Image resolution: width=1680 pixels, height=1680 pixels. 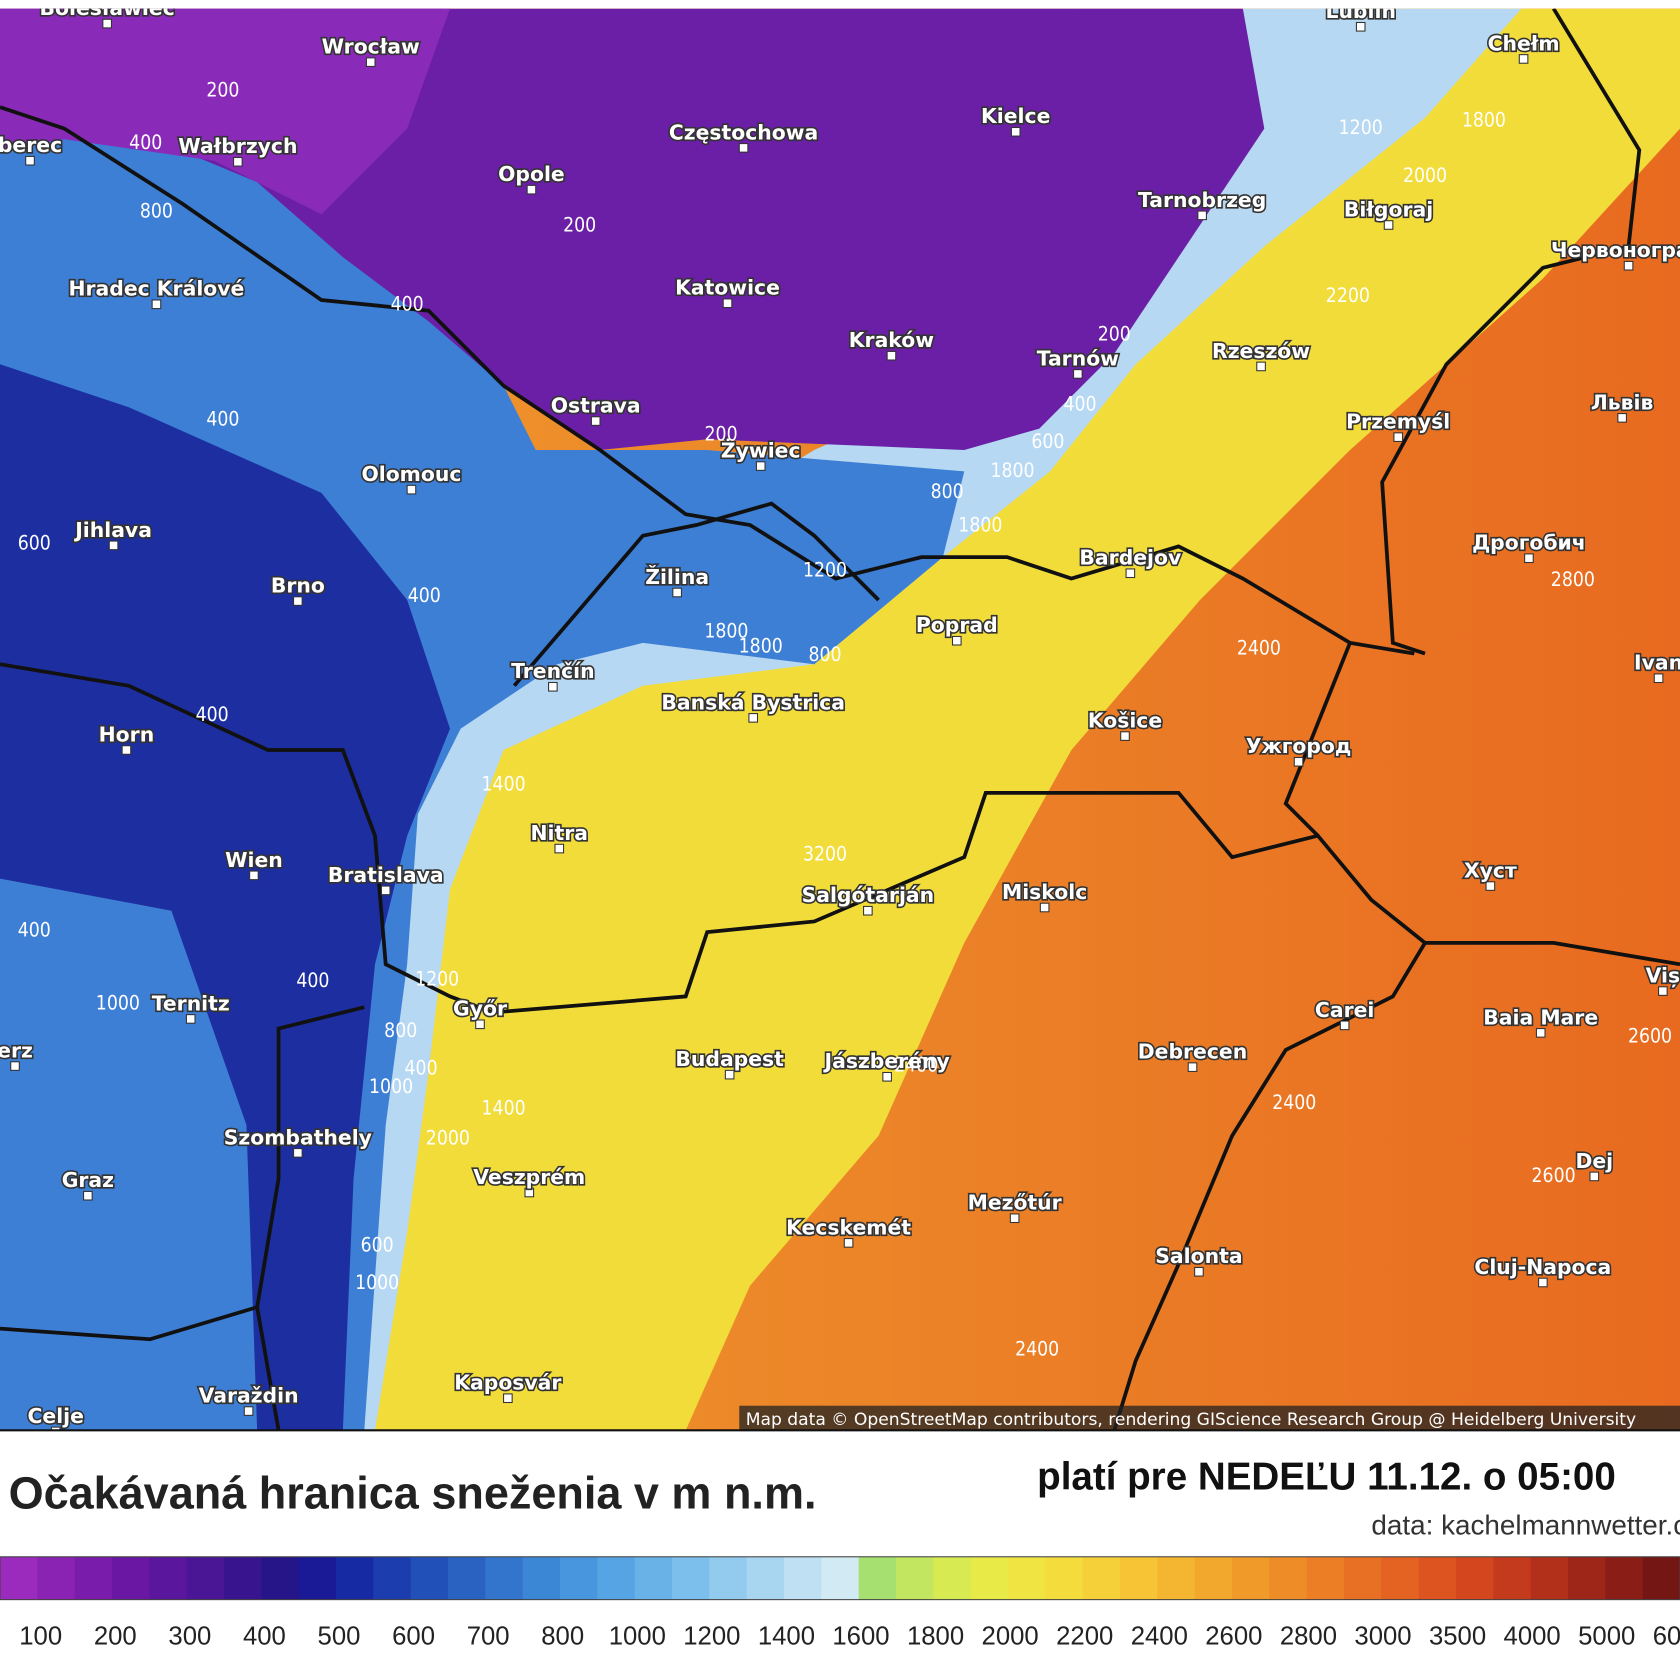 What do you see at coordinates (298, 1137) in the screenshot?
I see `city-label: Szombathely` at bounding box center [298, 1137].